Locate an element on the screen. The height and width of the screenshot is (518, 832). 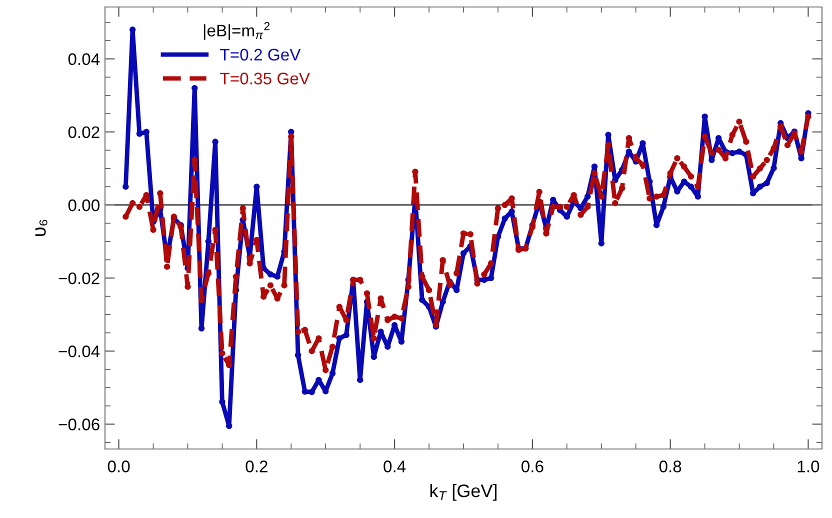
legend-label: T=0.35 GeV is located at coordinates (265, 78).